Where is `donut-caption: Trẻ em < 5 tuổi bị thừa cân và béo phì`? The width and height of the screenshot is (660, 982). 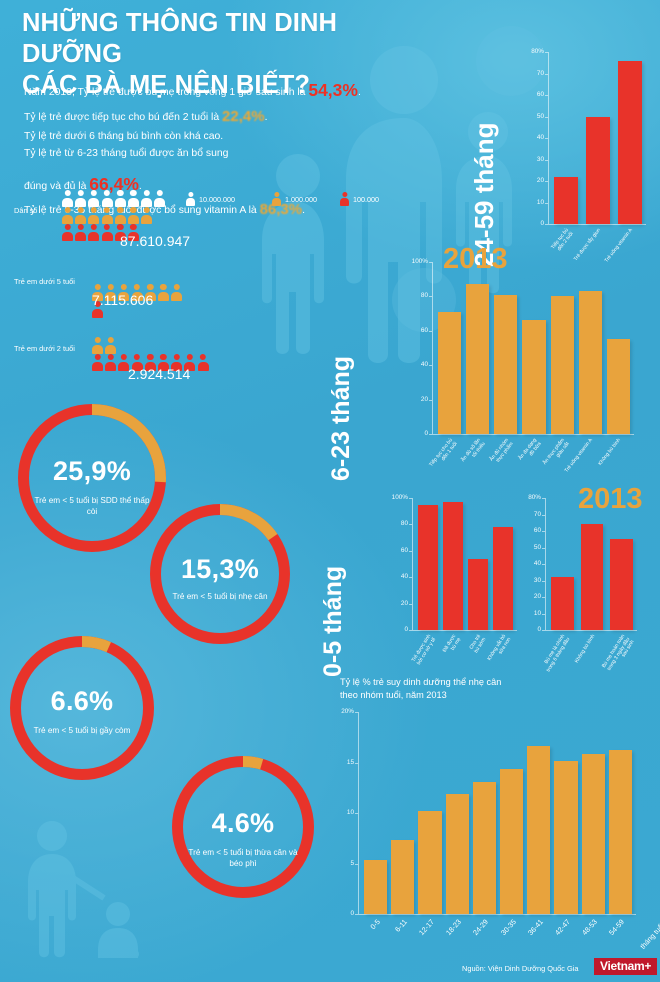
donut-caption: Trẻ em < 5 tuổi bị thừa cân và béo phì is located at coordinates (243, 858).